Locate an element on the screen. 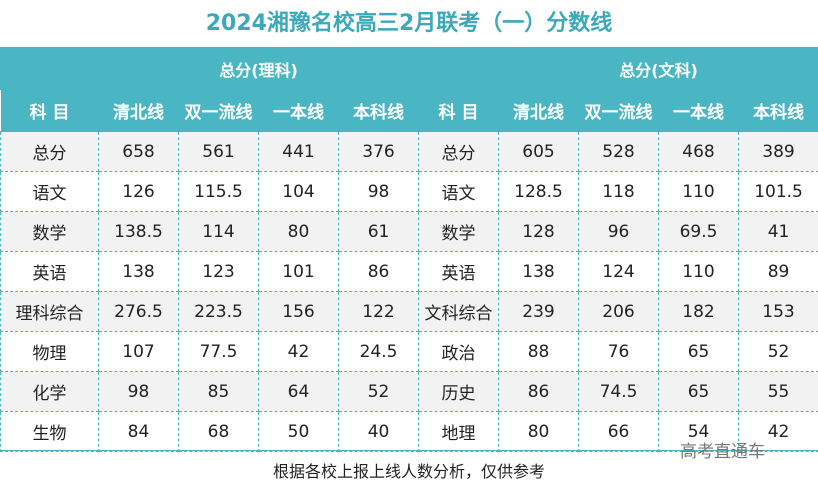 Image resolution: width=818 pixels, height=492 pixels. cell: 96 is located at coordinates (619, 232).